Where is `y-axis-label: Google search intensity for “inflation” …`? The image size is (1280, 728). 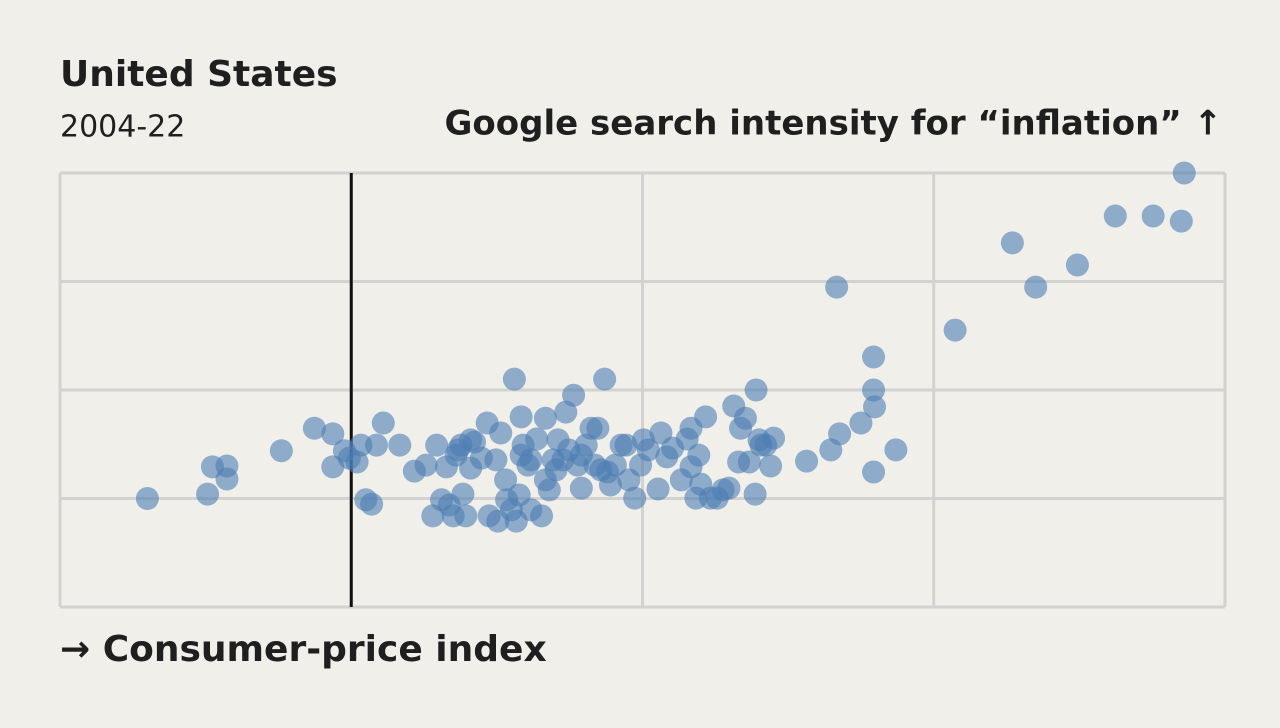 y-axis-label: Google search intensity for “inflation” … is located at coordinates (833, 124).